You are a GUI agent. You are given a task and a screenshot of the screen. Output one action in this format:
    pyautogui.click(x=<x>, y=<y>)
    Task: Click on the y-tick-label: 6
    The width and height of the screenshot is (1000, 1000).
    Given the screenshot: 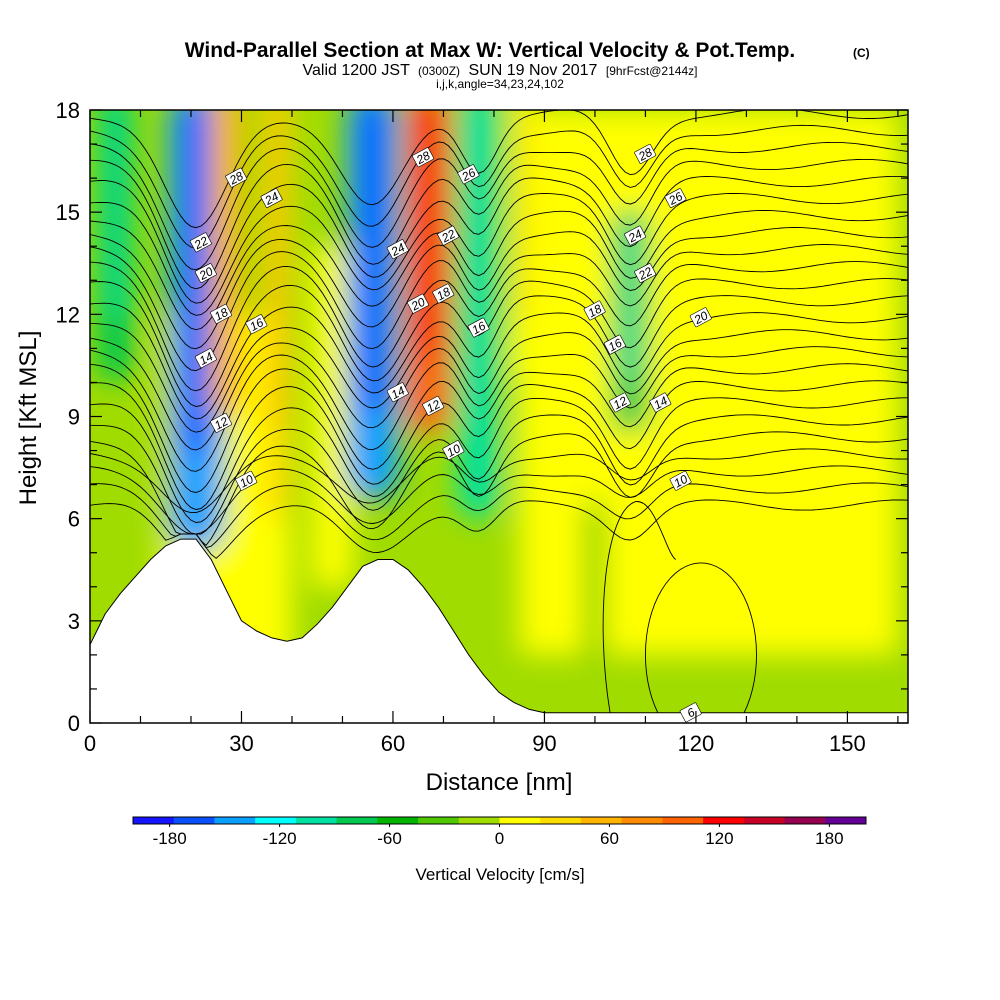 What is the action you would take?
    pyautogui.click(x=74, y=519)
    